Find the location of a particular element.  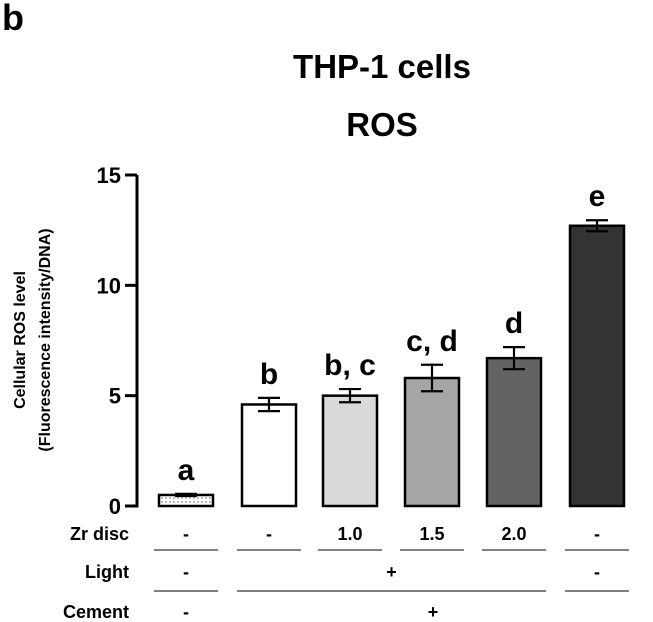

significance-letter-4: d is located at coordinates (514, 323).